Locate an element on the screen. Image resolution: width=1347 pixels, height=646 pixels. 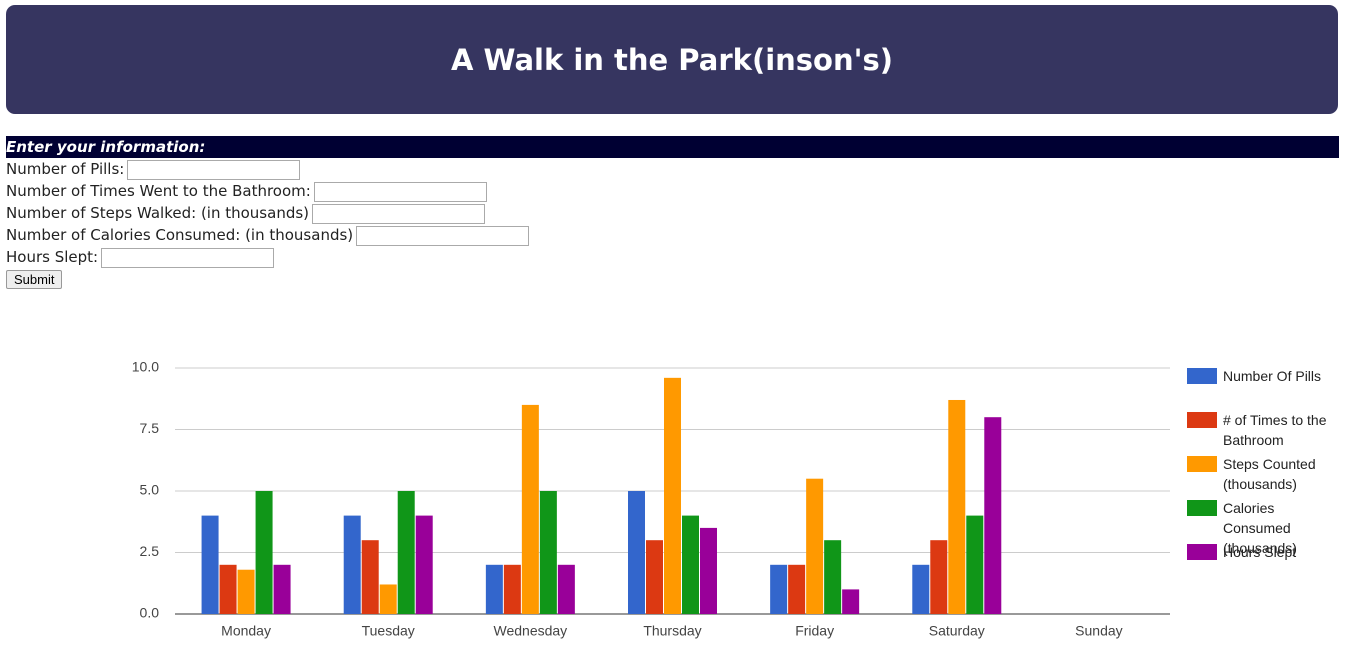
field-label: Hours Slept: is located at coordinates (52, 257).